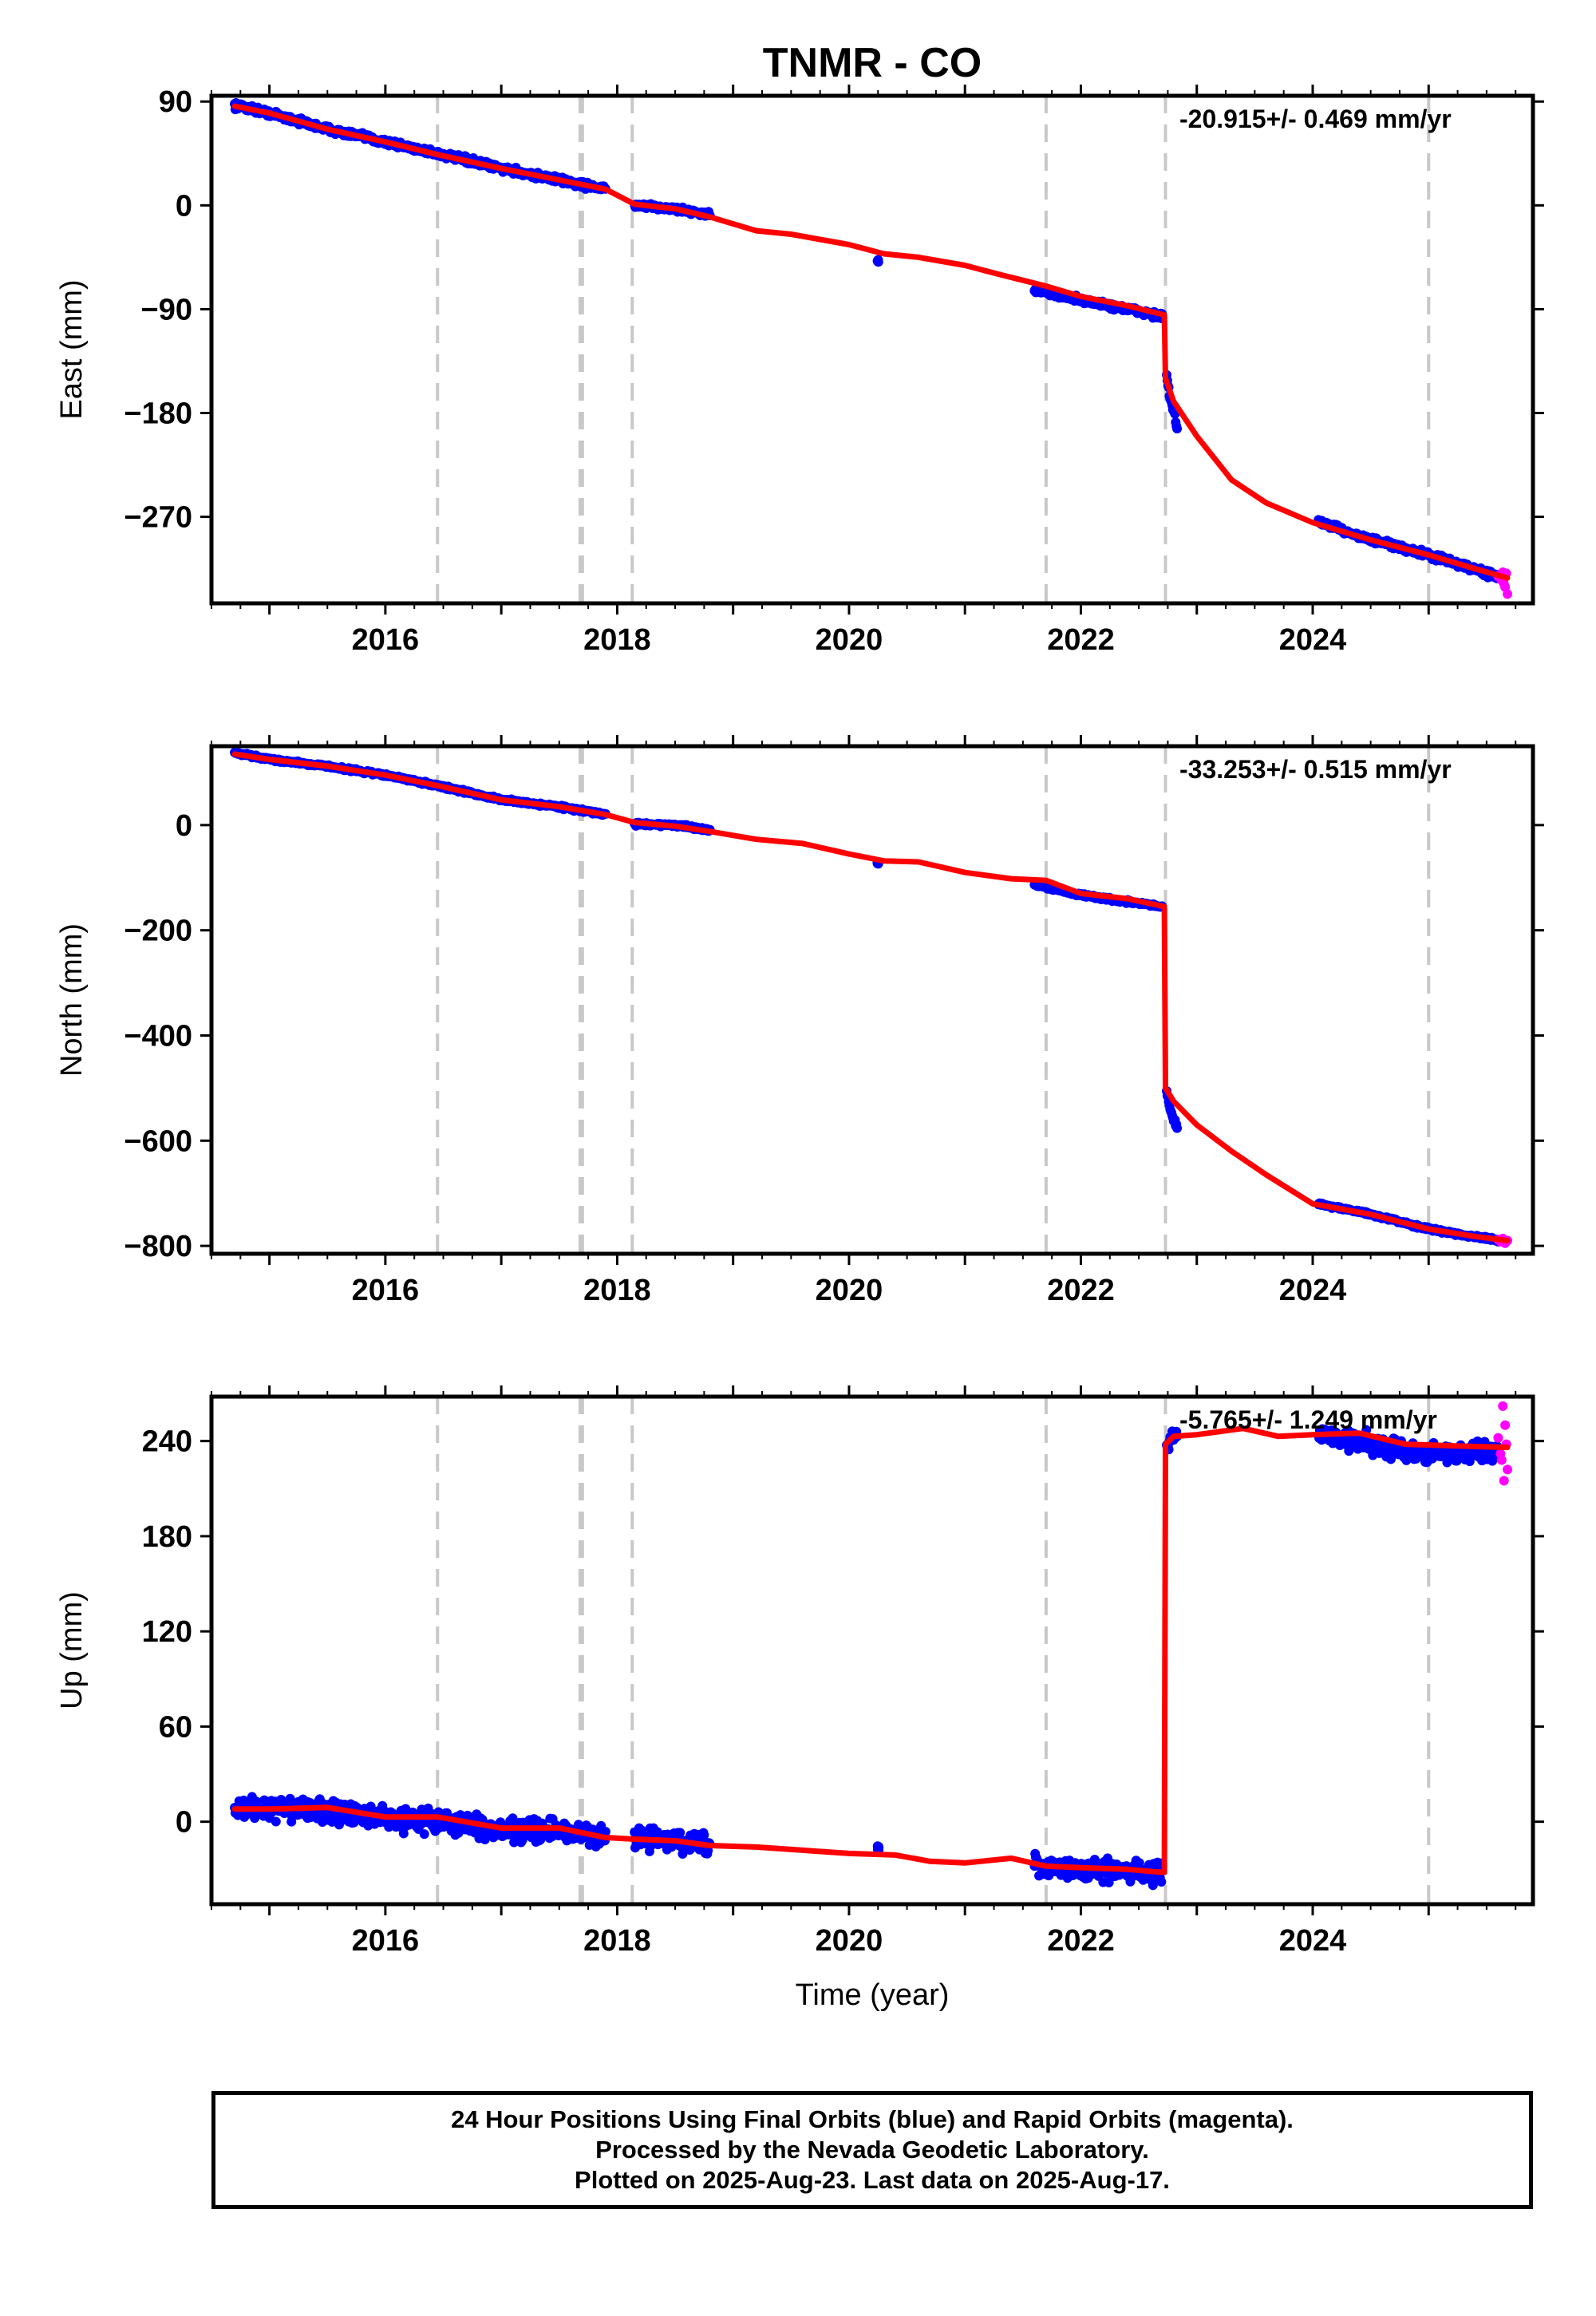 Image resolution: width=1596 pixels, height=2316 pixels. Describe the element at coordinates (873, 63) in the screenshot. I see `chart-title: TNMR - CO` at that location.